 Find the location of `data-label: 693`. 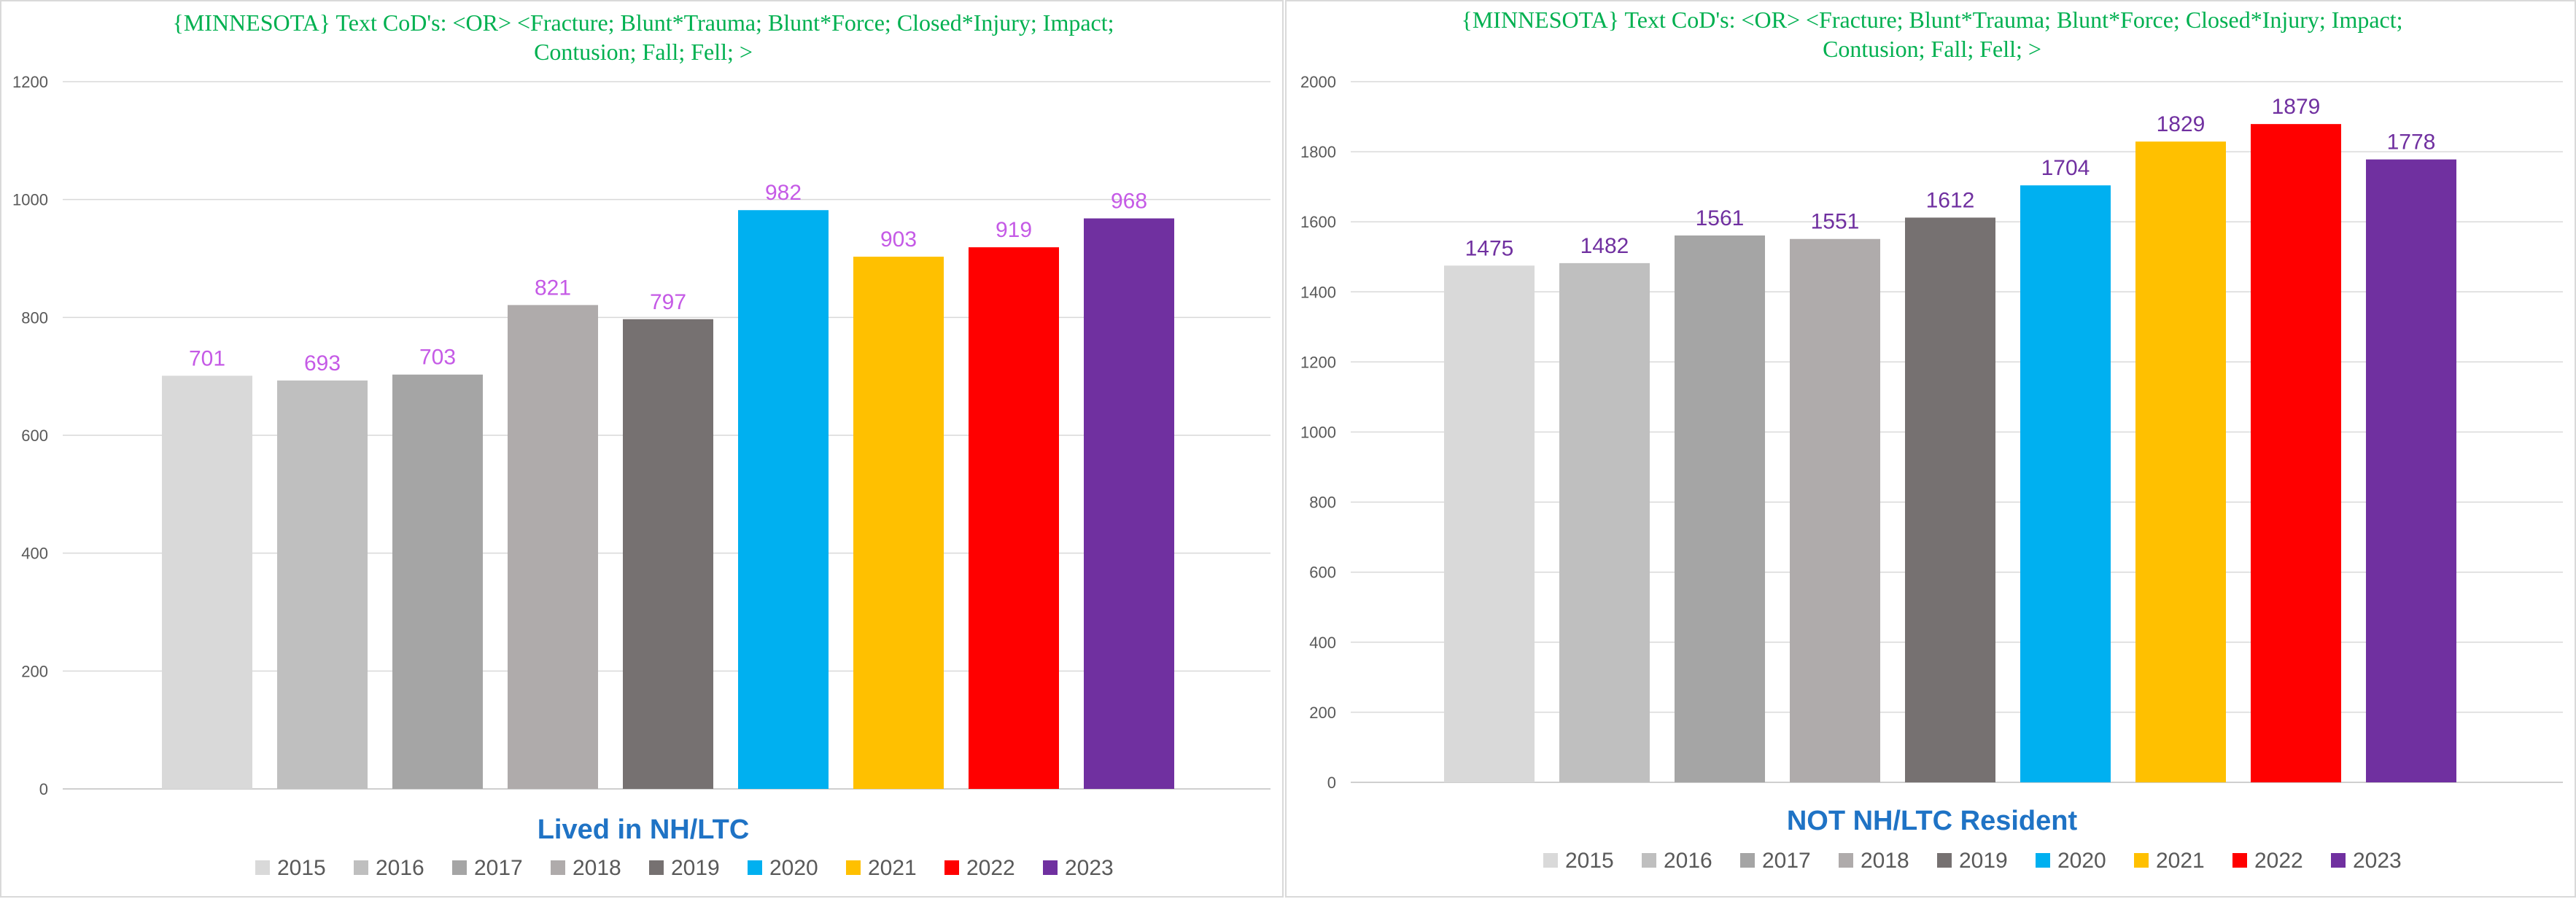

data-label: 693 is located at coordinates (322, 363).